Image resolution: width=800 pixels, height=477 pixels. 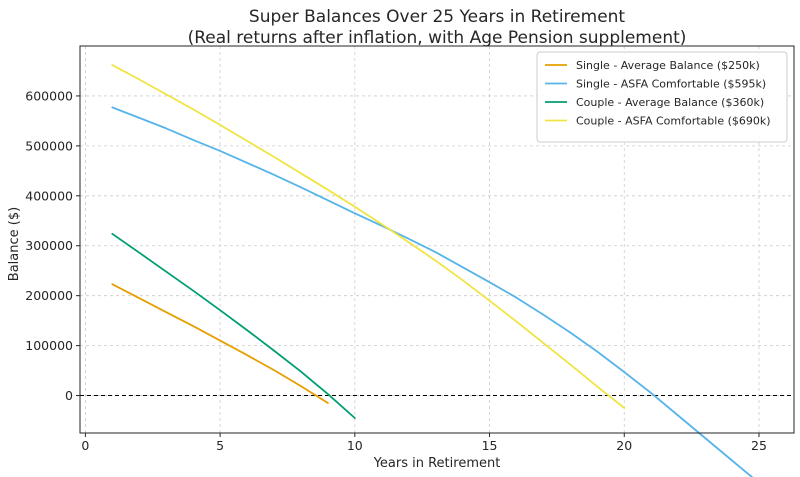 I want to click on x-tick-label: 15, so click(x=490, y=445).